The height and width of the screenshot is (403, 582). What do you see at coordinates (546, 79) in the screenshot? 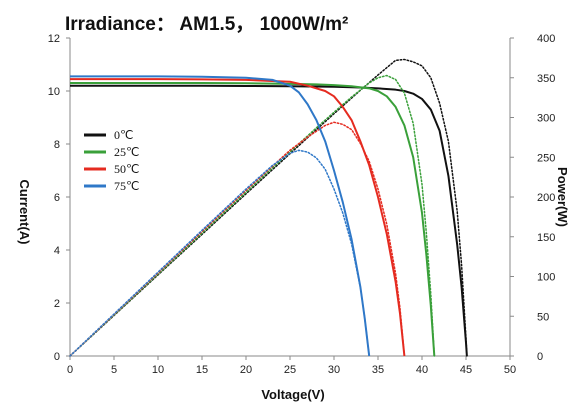
I see `y-right-tick-label: 350` at bounding box center [546, 79].